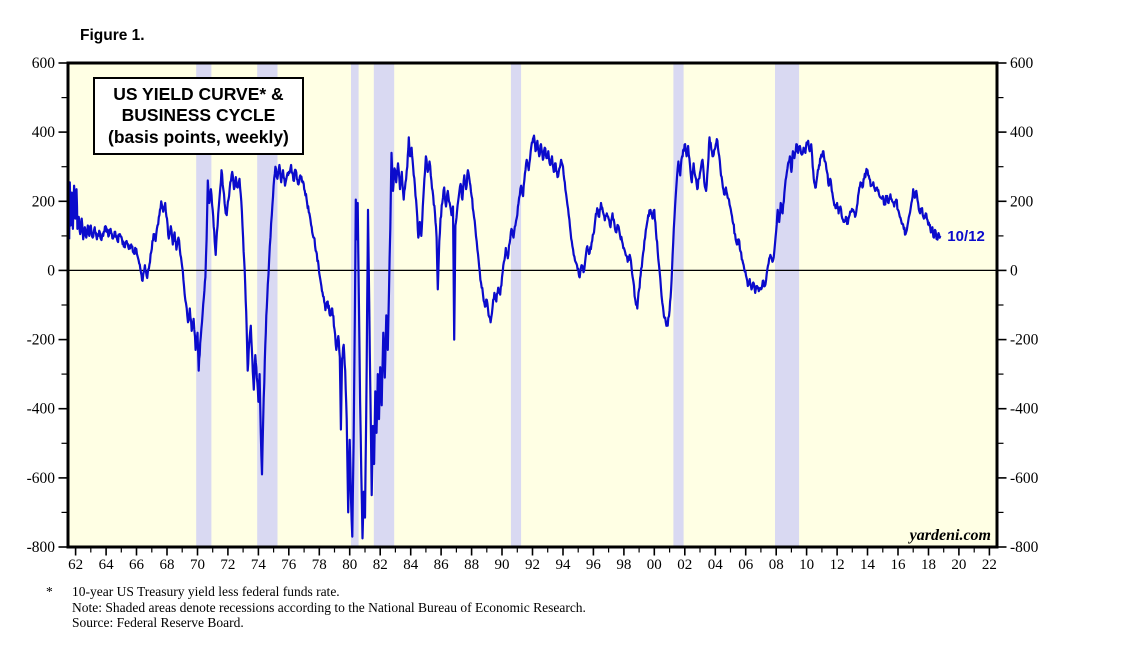 Image resolution: width=1138 pixels, height=649 pixels. Describe the element at coordinates (623, 565) in the screenshot. I see `x-tick-label-98: 98` at that location.